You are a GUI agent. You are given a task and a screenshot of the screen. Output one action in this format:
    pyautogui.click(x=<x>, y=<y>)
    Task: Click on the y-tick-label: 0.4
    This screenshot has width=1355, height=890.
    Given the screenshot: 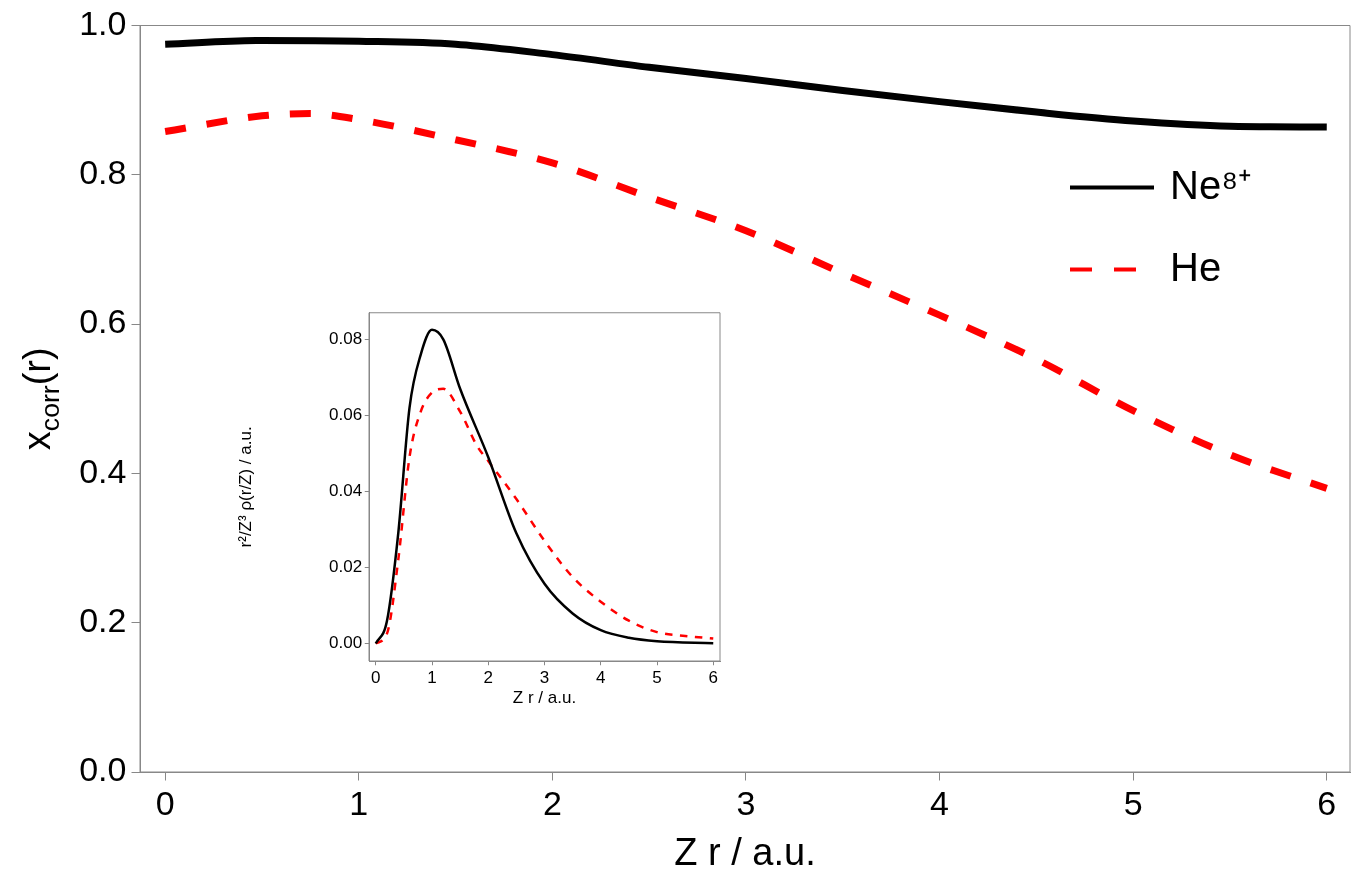 What is the action you would take?
    pyautogui.click(x=103, y=470)
    